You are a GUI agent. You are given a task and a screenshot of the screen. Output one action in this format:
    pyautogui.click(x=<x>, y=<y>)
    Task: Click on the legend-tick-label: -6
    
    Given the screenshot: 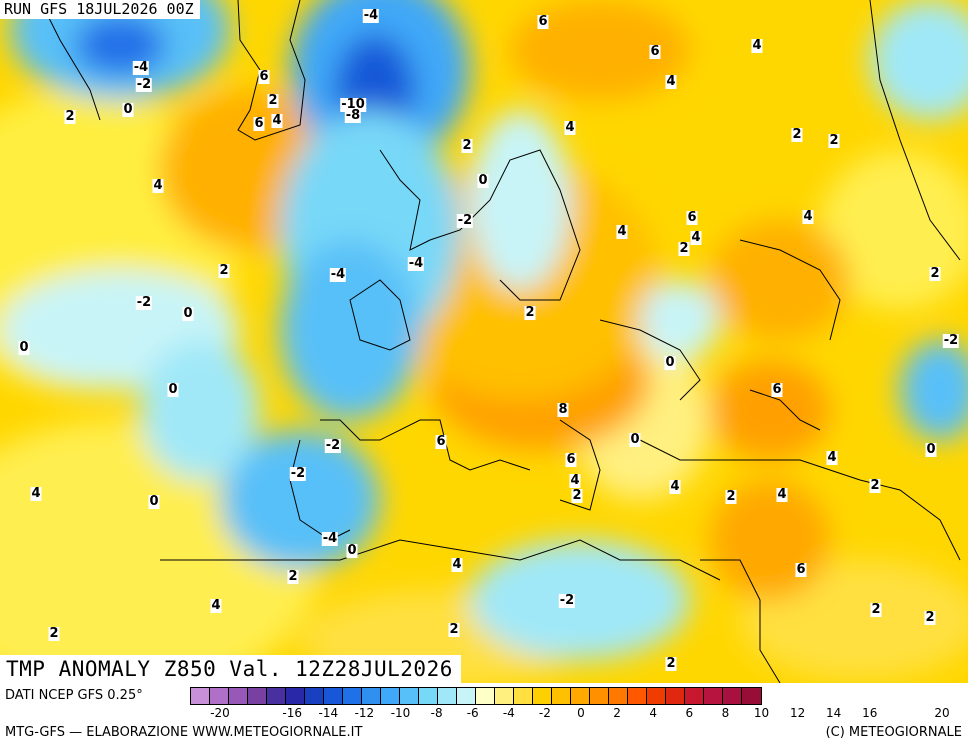 What is the action you would take?
    pyautogui.click(x=472, y=713)
    